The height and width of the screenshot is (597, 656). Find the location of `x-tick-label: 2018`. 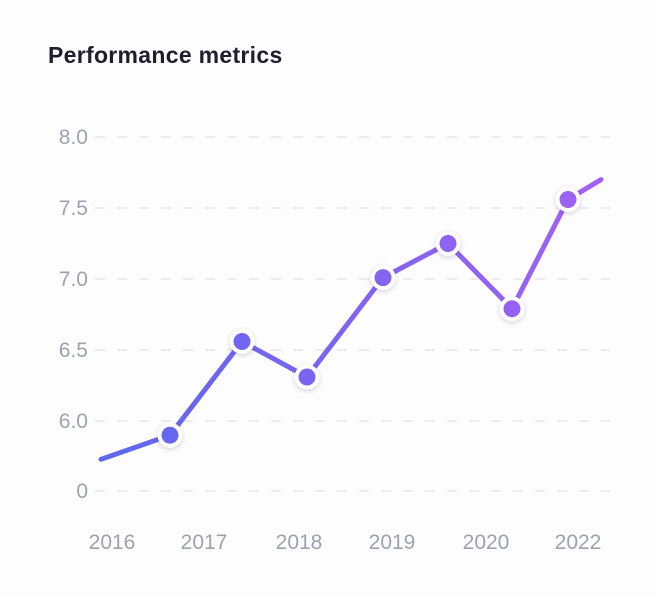

x-tick-label: 2018 is located at coordinates (299, 542).